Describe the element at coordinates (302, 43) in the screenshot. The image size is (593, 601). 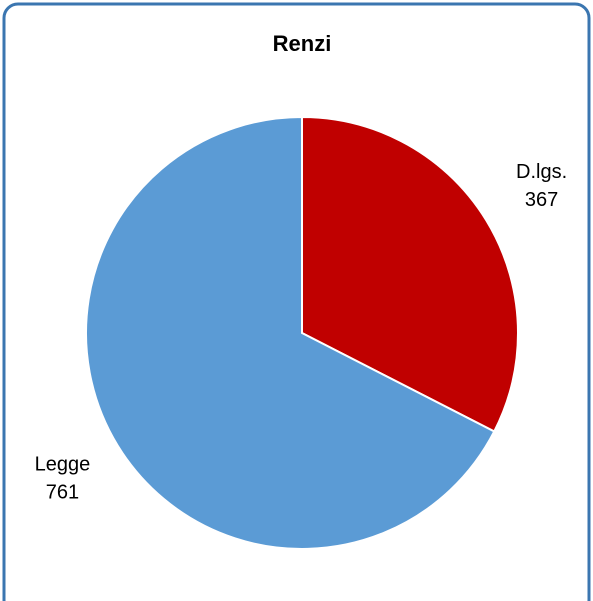
I see `chart-title: Renzi` at that location.